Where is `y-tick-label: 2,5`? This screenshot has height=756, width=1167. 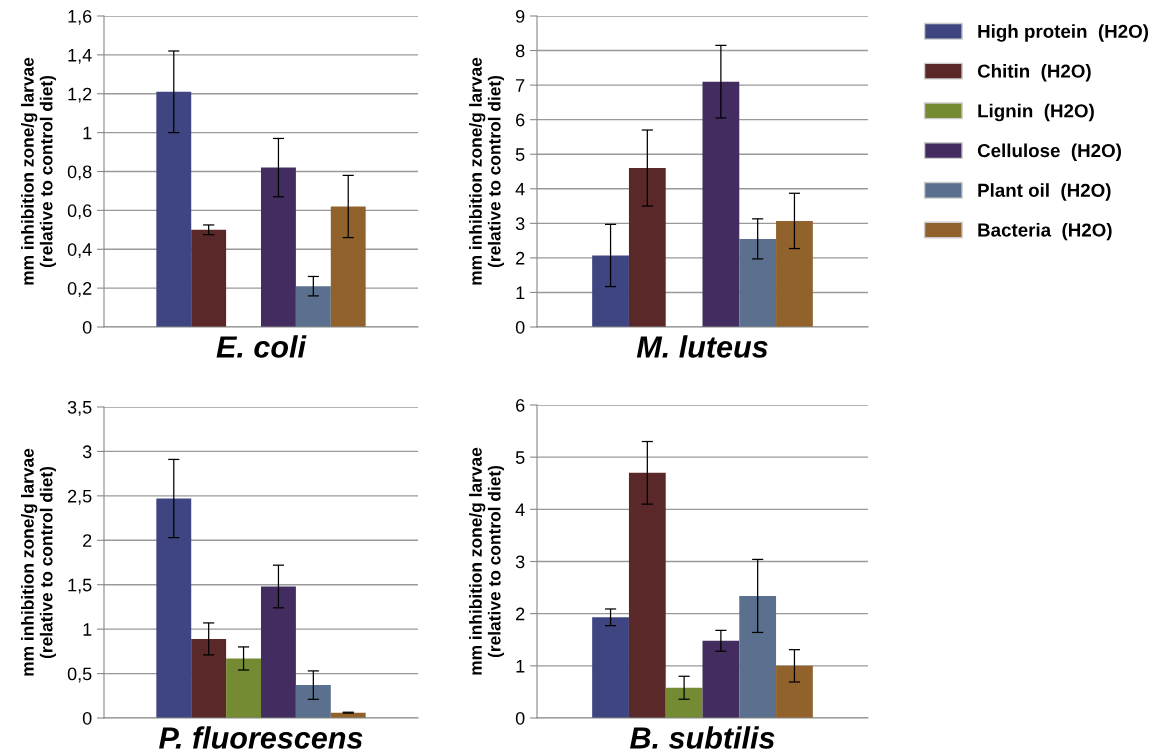
y-tick-label: 2,5 is located at coordinates (80, 497).